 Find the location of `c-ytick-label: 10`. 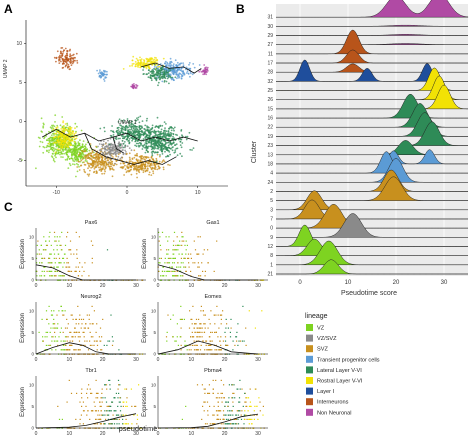

c-ytick-label: 10 is located at coordinates (32, 236).